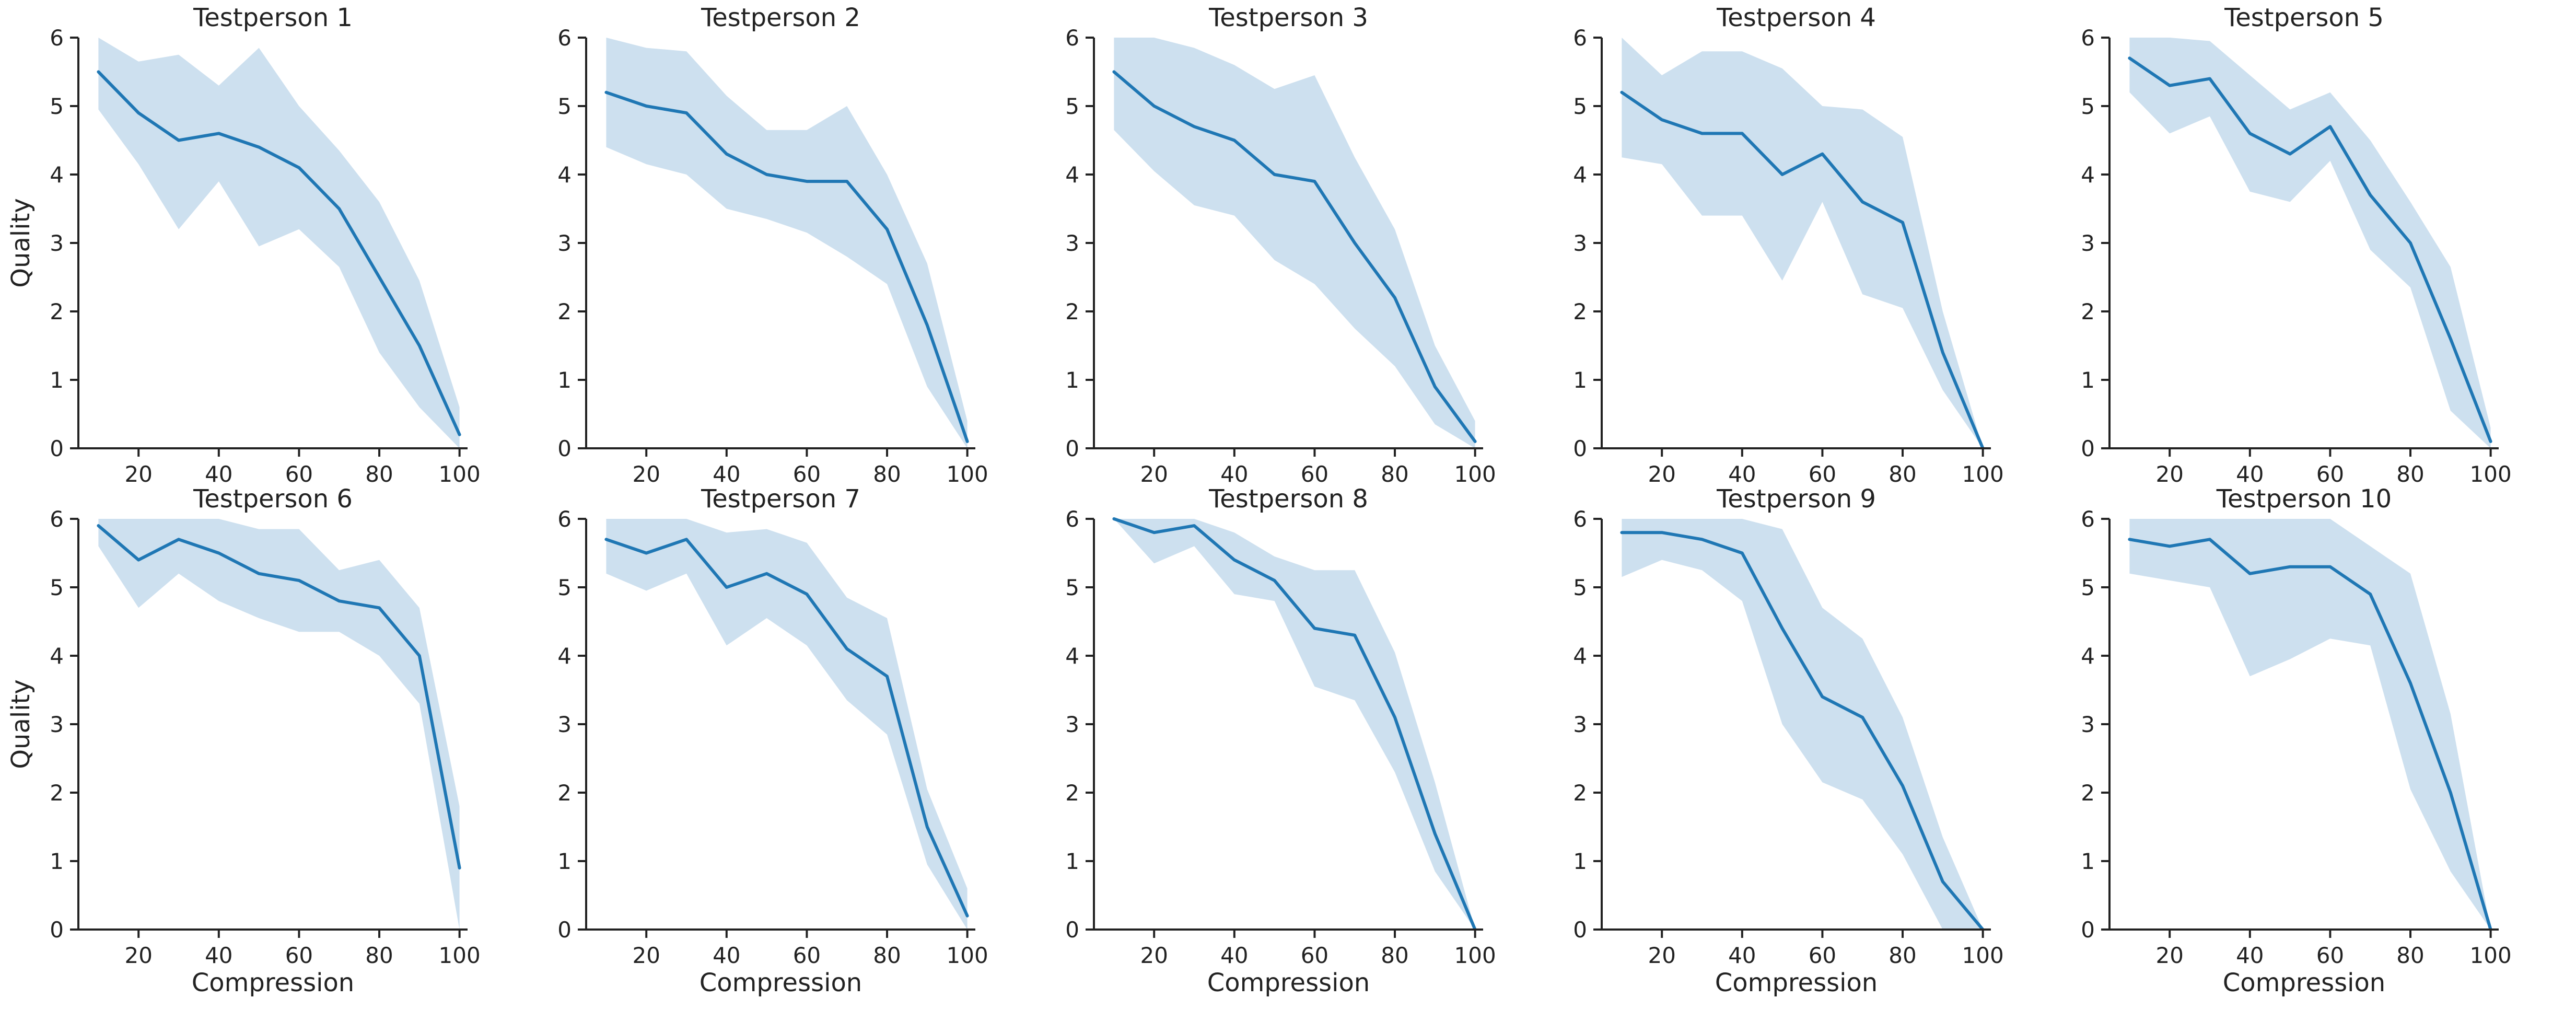 This screenshot has height=1010, width=2576. Describe the element at coordinates (2304, 499) in the screenshot. I see `panel-title: Testperson 10` at that location.